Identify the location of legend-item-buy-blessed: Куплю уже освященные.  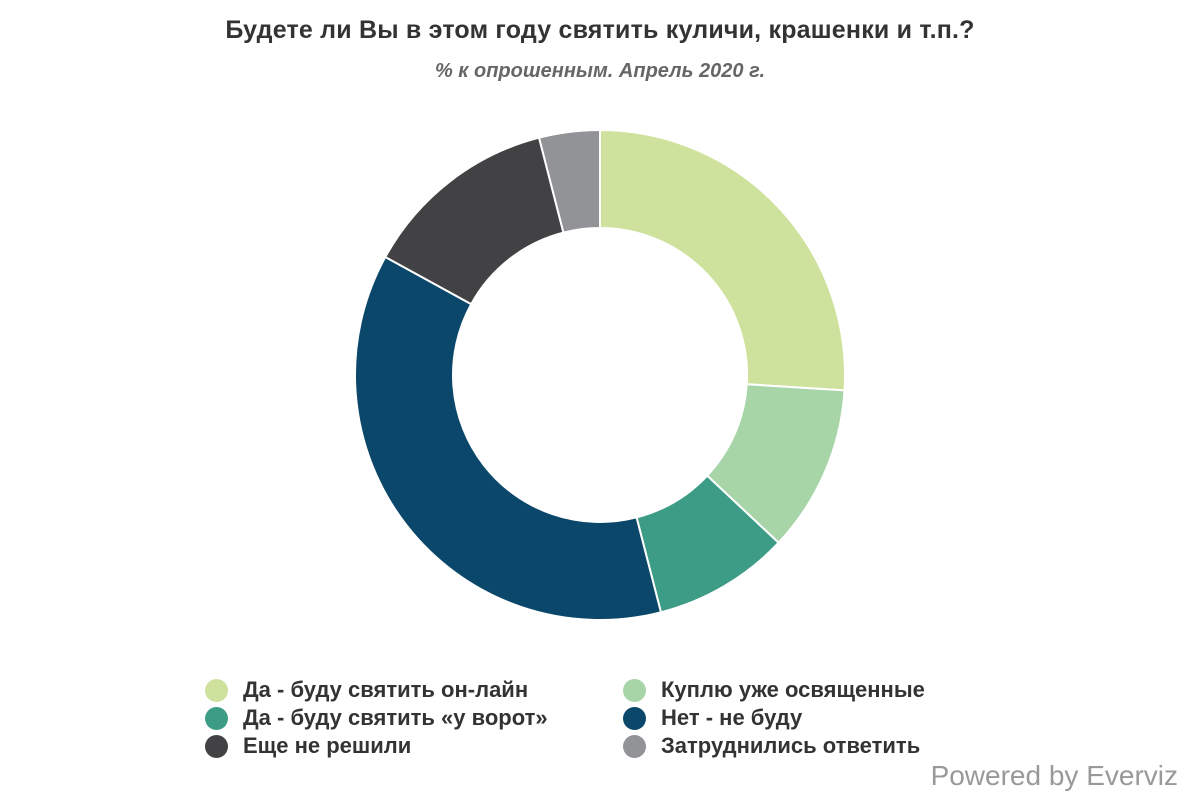
(774, 690).